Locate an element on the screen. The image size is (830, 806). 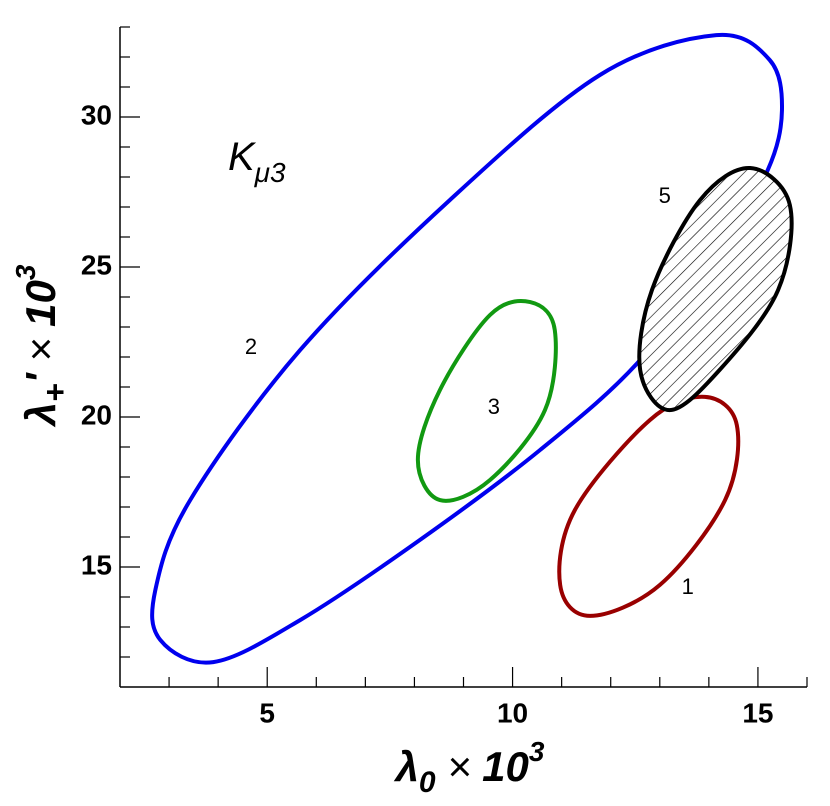
y-tick-label: 25 is located at coordinates (96, 264).